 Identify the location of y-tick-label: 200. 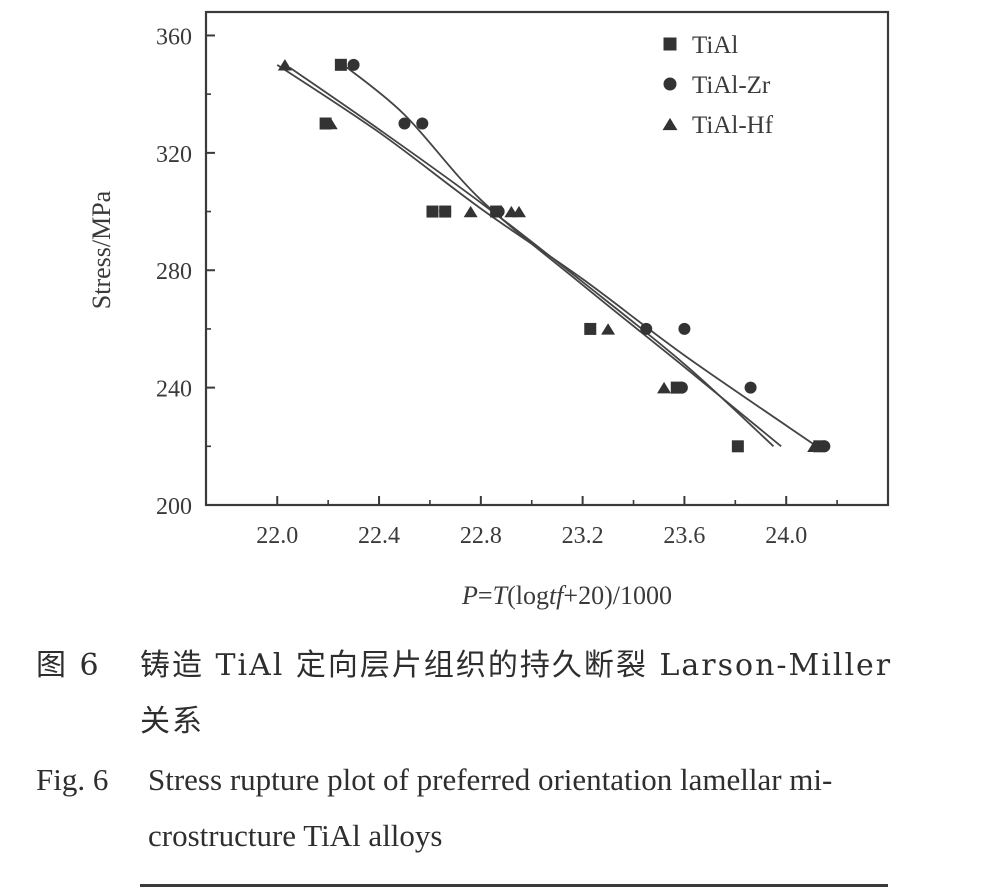
(174, 507).